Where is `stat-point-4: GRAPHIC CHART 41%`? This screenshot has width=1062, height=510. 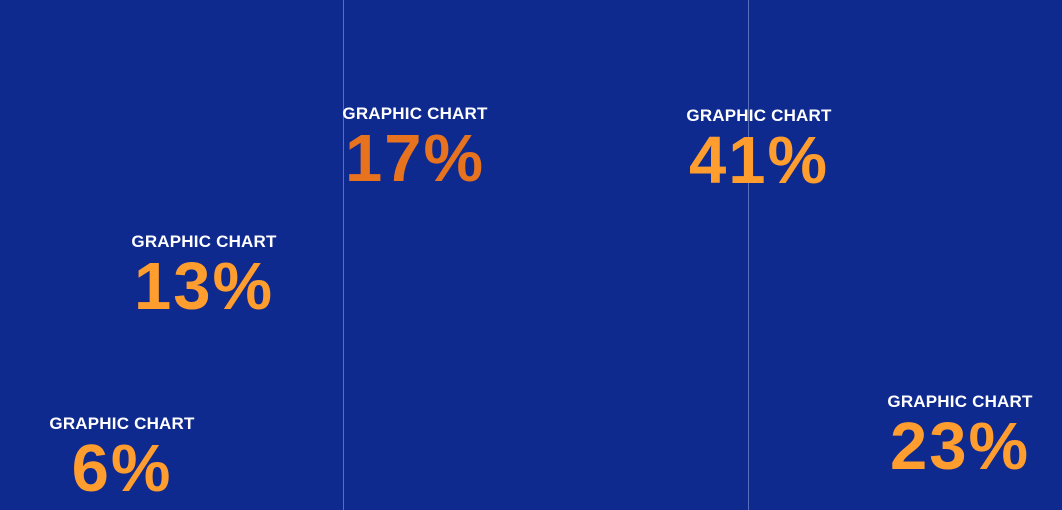
stat-point-4: GRAPHIC CHART 41% is located at coordinates (759, 151).